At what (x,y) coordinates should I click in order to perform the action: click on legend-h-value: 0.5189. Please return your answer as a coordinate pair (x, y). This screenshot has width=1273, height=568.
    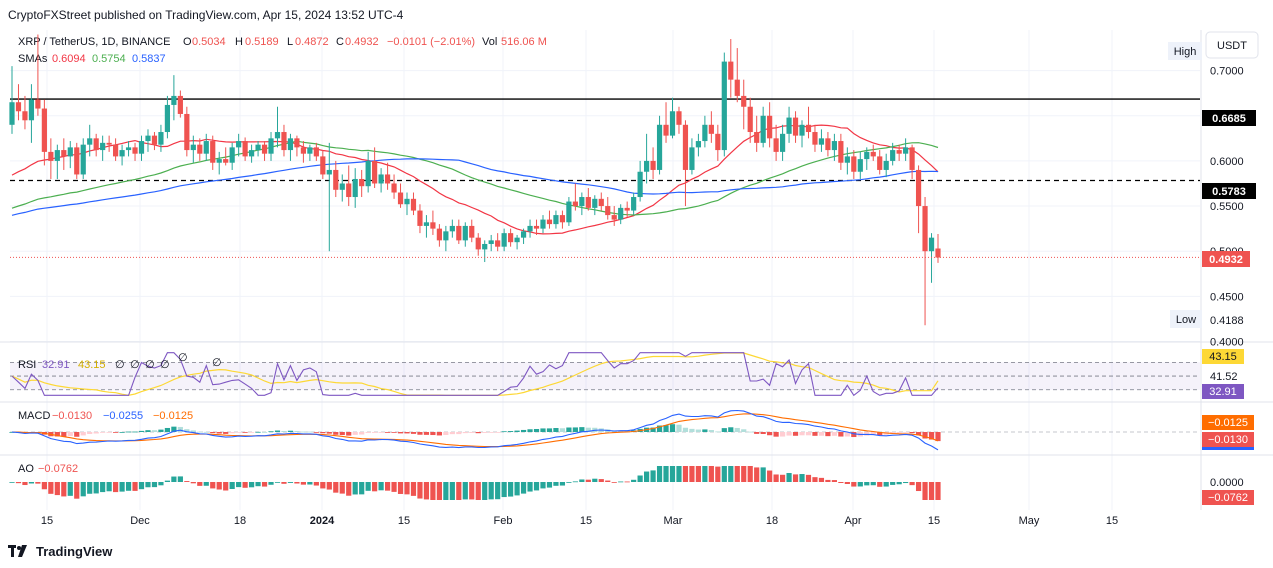
    Looking at the image, I should click on (262, 42).